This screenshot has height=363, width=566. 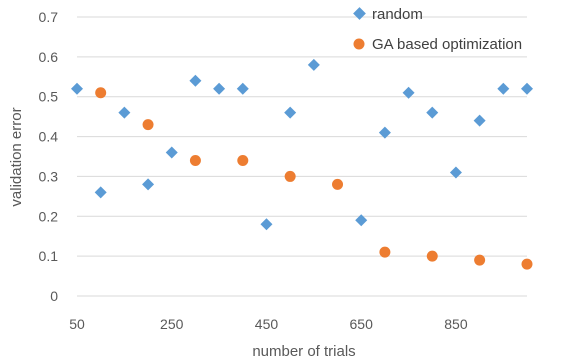 I want to click on legend-marker-random, so click(x=359, y=13).